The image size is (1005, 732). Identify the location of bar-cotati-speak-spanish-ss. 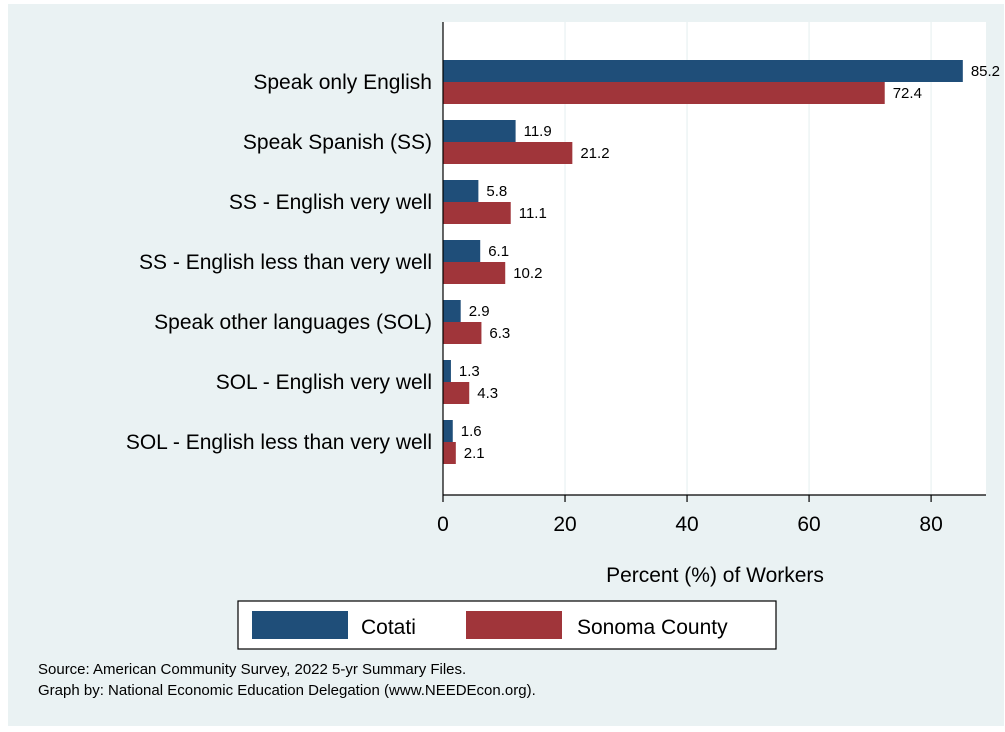
(479, 131).